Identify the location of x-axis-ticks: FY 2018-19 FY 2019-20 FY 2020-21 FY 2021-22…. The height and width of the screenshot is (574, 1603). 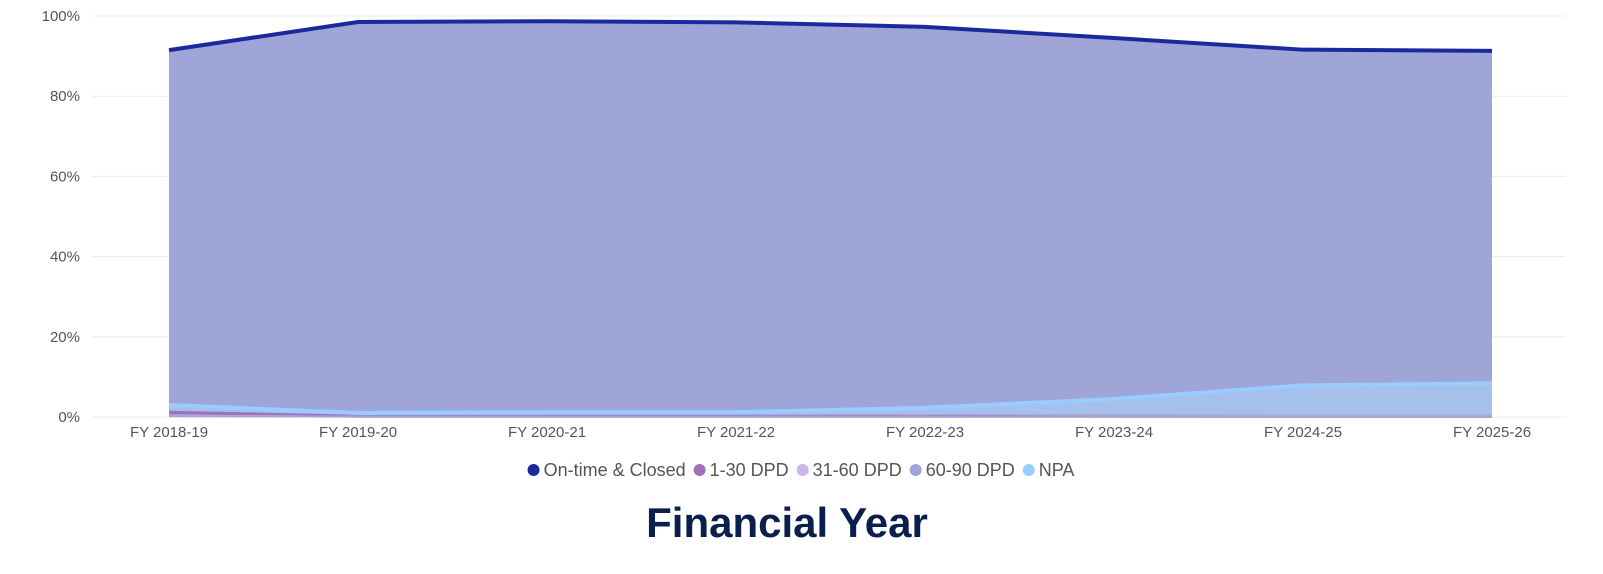
(830, 432).